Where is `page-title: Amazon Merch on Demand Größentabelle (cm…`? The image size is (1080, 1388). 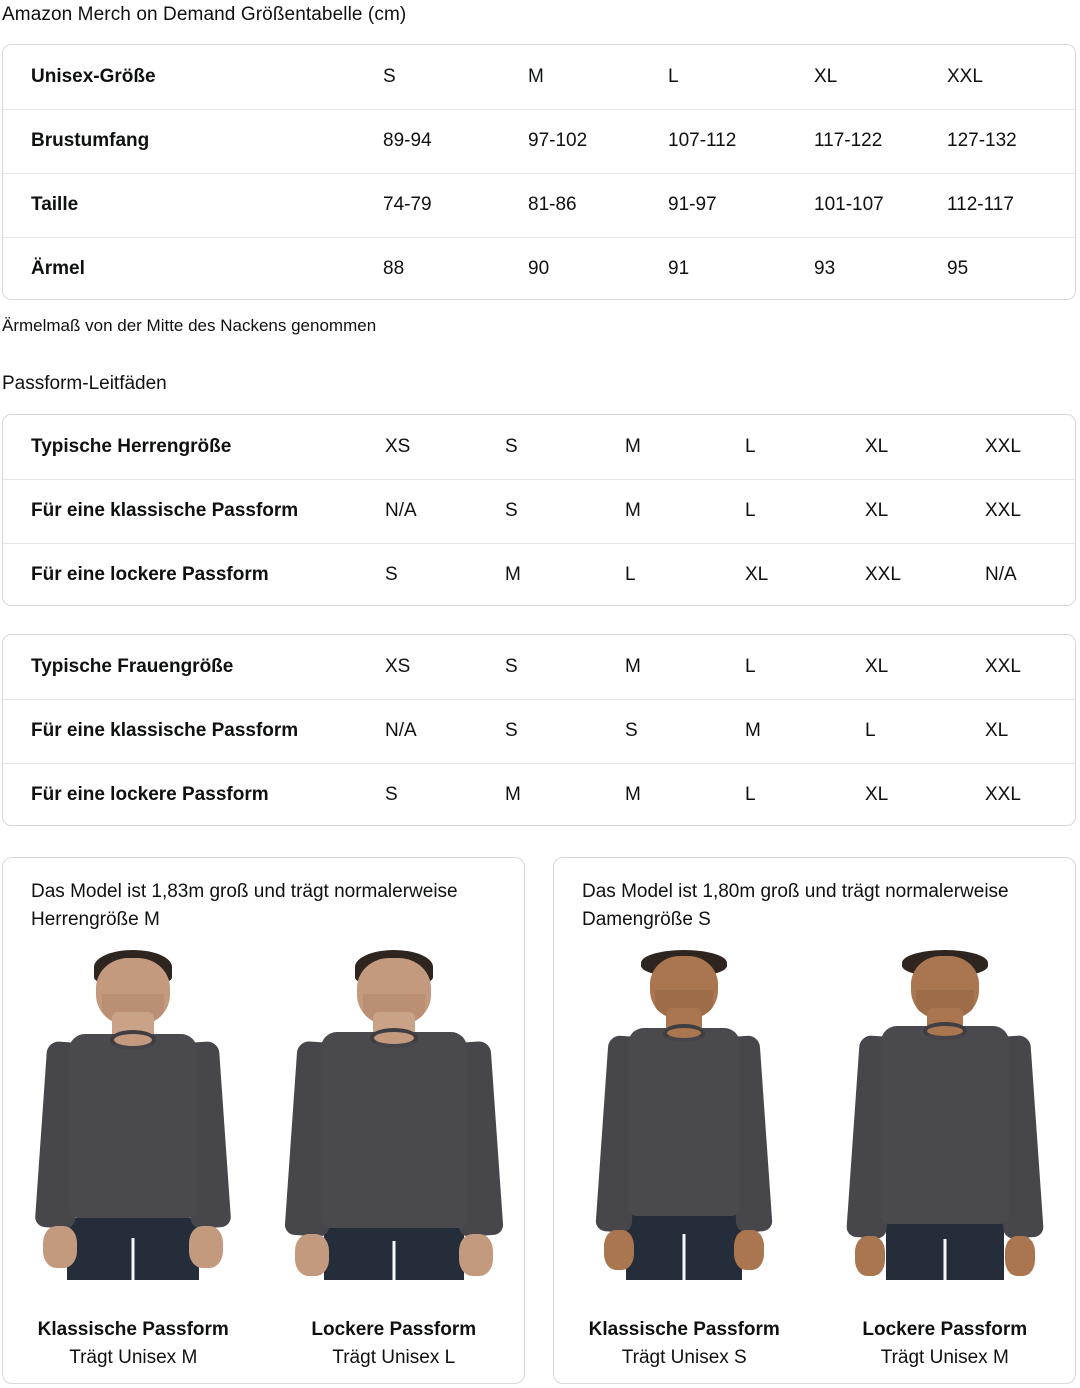
page-title: Amazon Merch on Demand Größentabelle (cm… is located at coordinates (204, 14).